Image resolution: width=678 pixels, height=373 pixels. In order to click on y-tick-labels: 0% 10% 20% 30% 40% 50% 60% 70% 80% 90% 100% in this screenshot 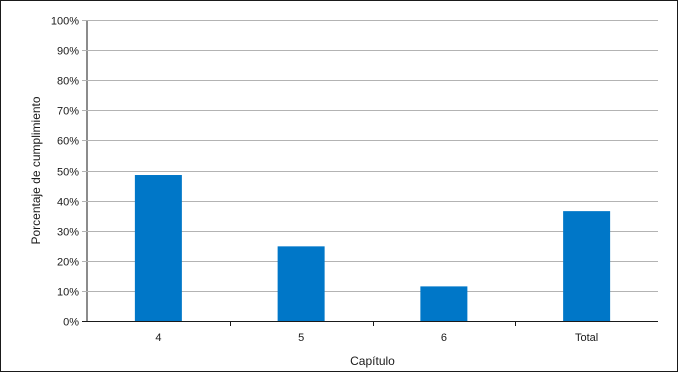, I will do `click(65, 172)`.